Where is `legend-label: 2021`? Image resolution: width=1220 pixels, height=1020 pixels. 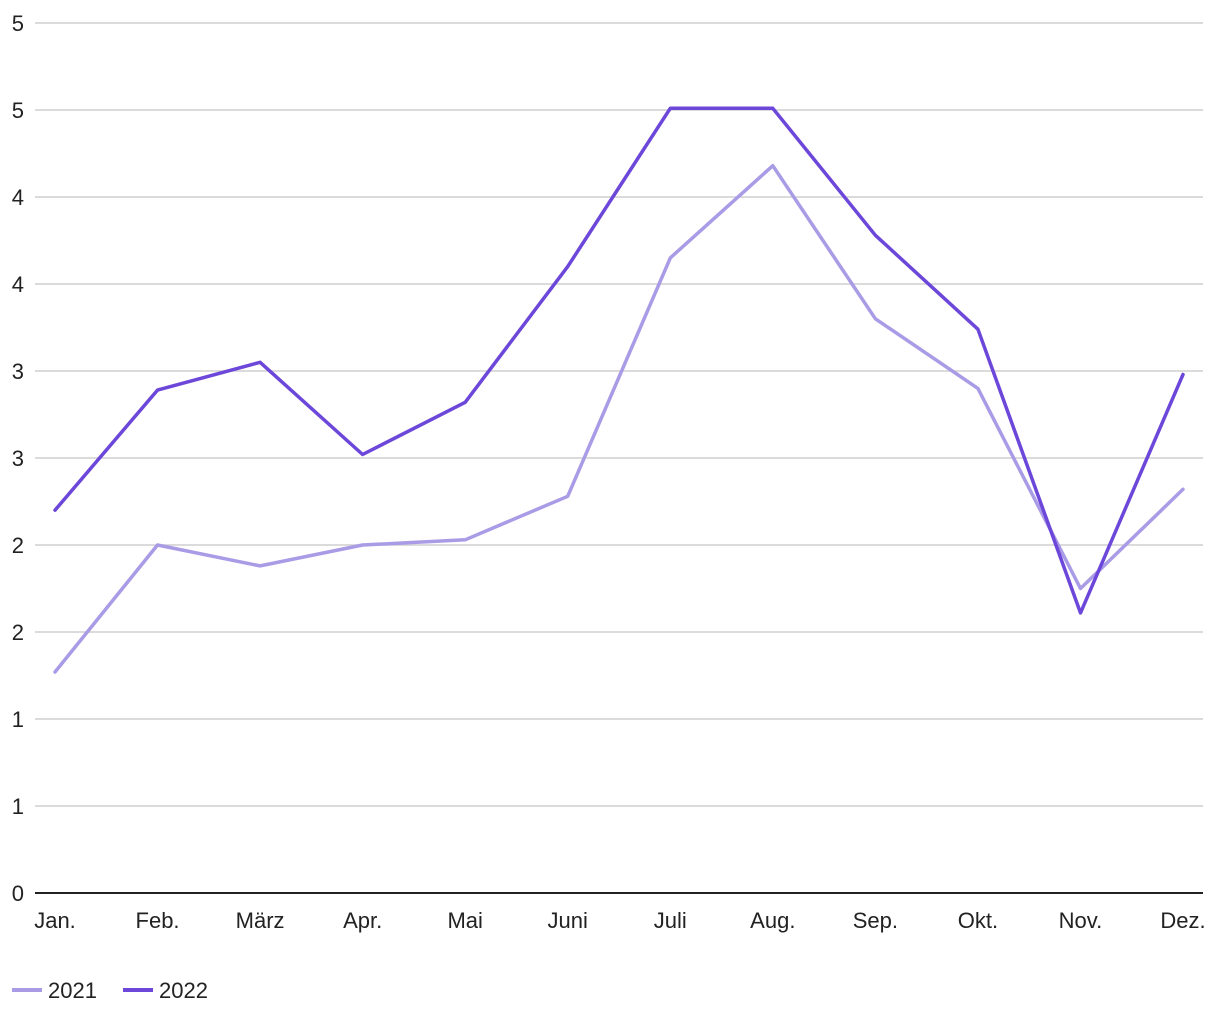 legend-label: 2021 is located at coordinates (72, 990).